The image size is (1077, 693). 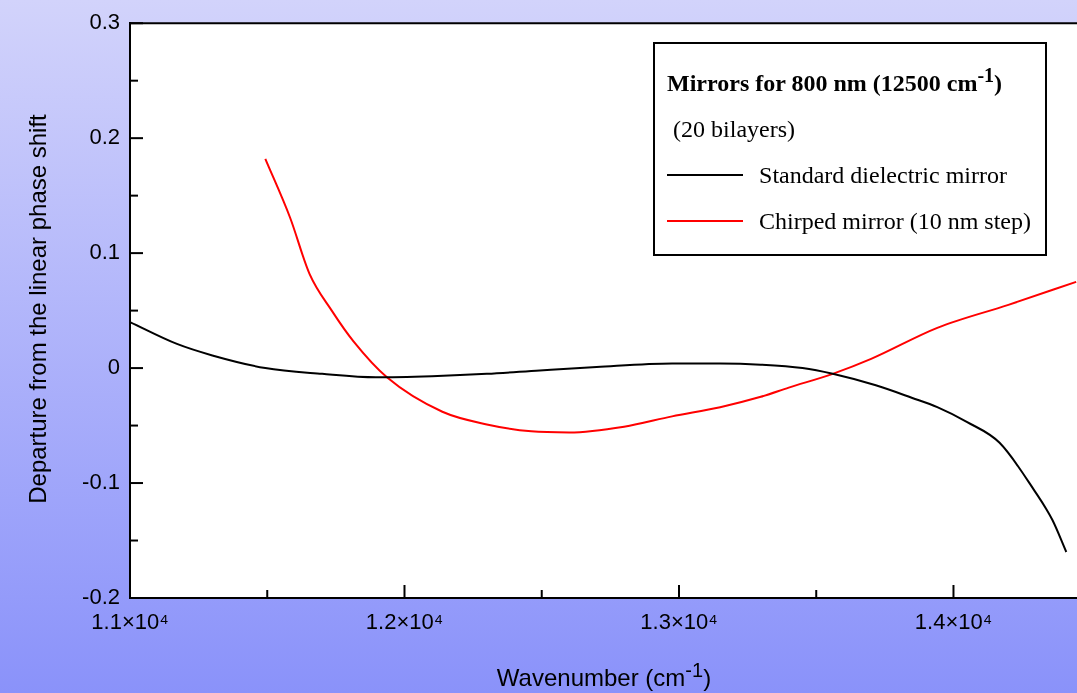 I want to click on y-tick-label: 0.3, so click(x=104, y=22).